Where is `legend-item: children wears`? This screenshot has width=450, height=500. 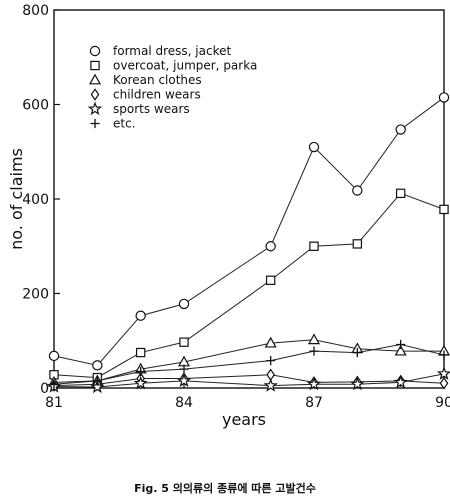 legend-item: children wears is located at coordinates (145, 95).